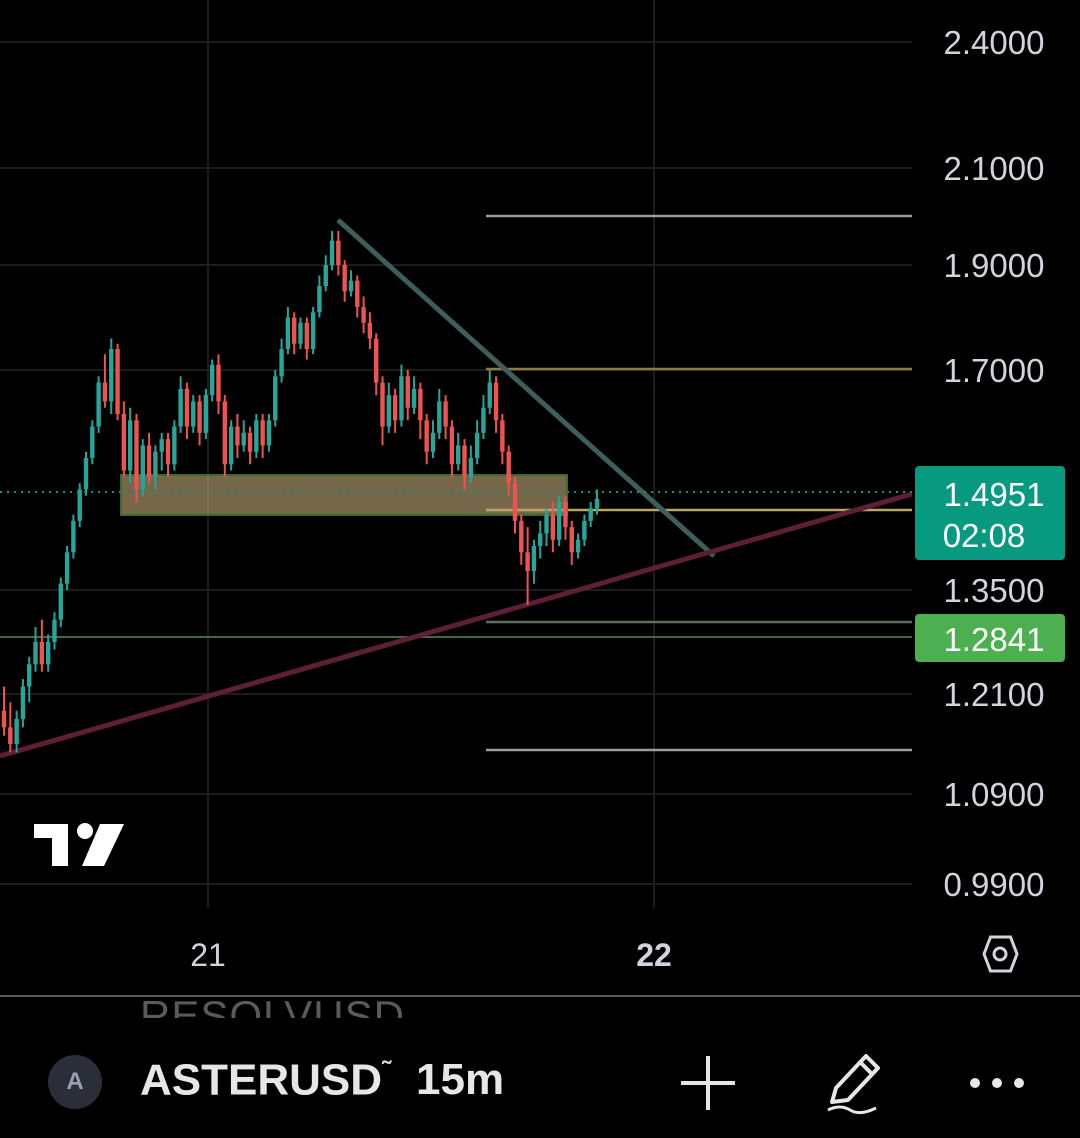 The image size is (1080, 1138). I want to click on plus-icon, so click(708, 1083).